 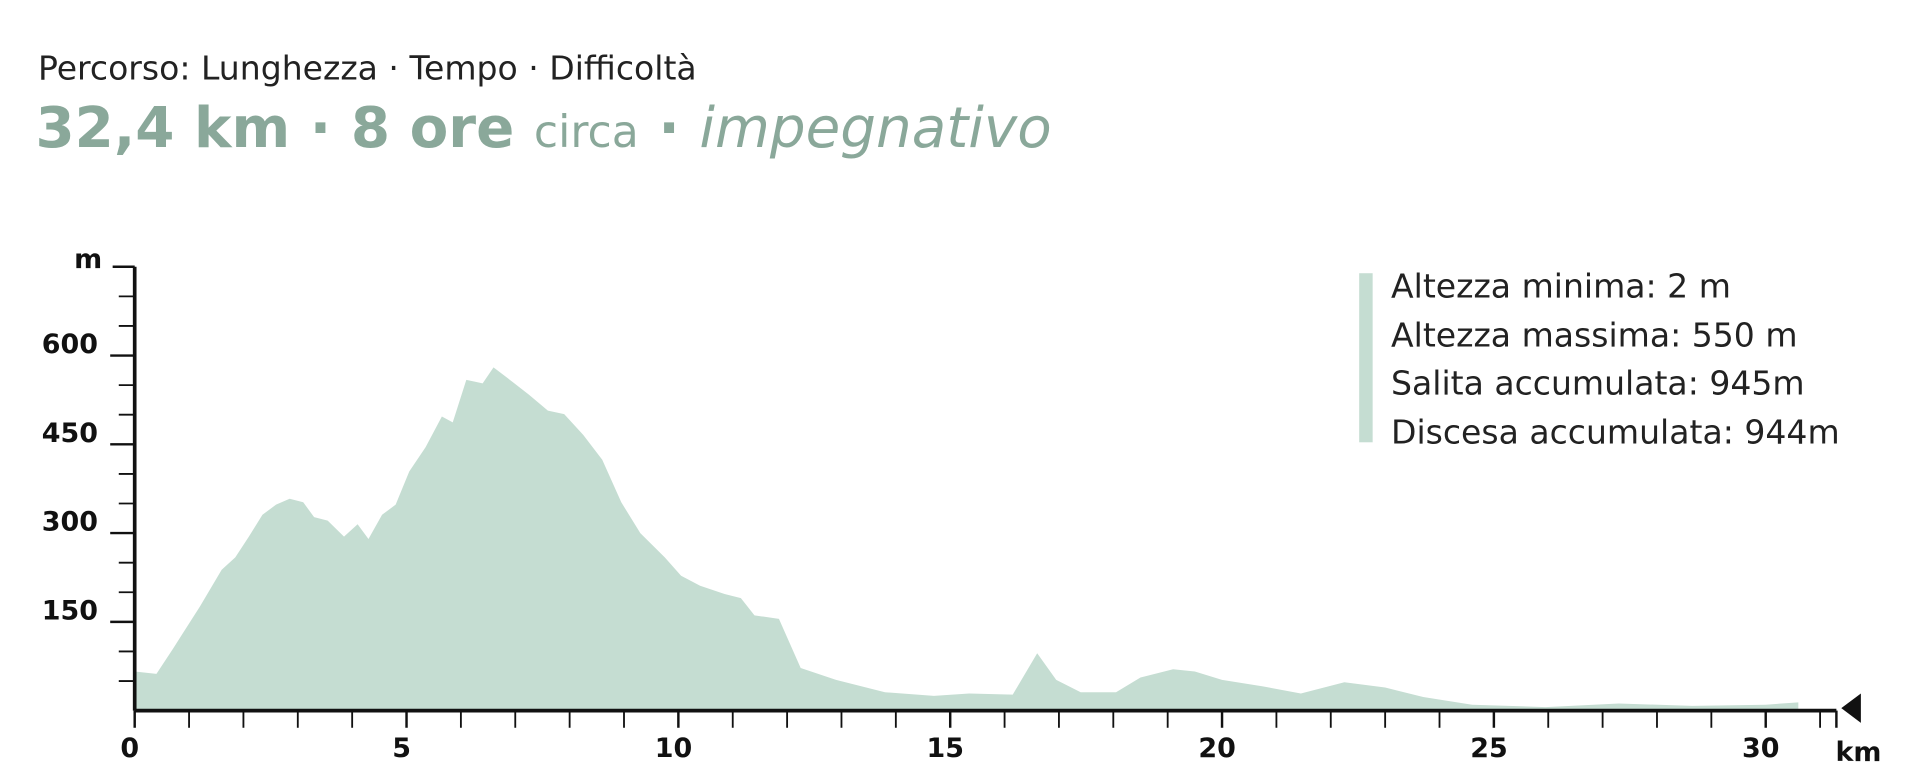 What do you see at coordinates (1561, 286) in the screenshot?
I see `stat: Altezza minima: 2 m` at bounding box center [1561, 286].